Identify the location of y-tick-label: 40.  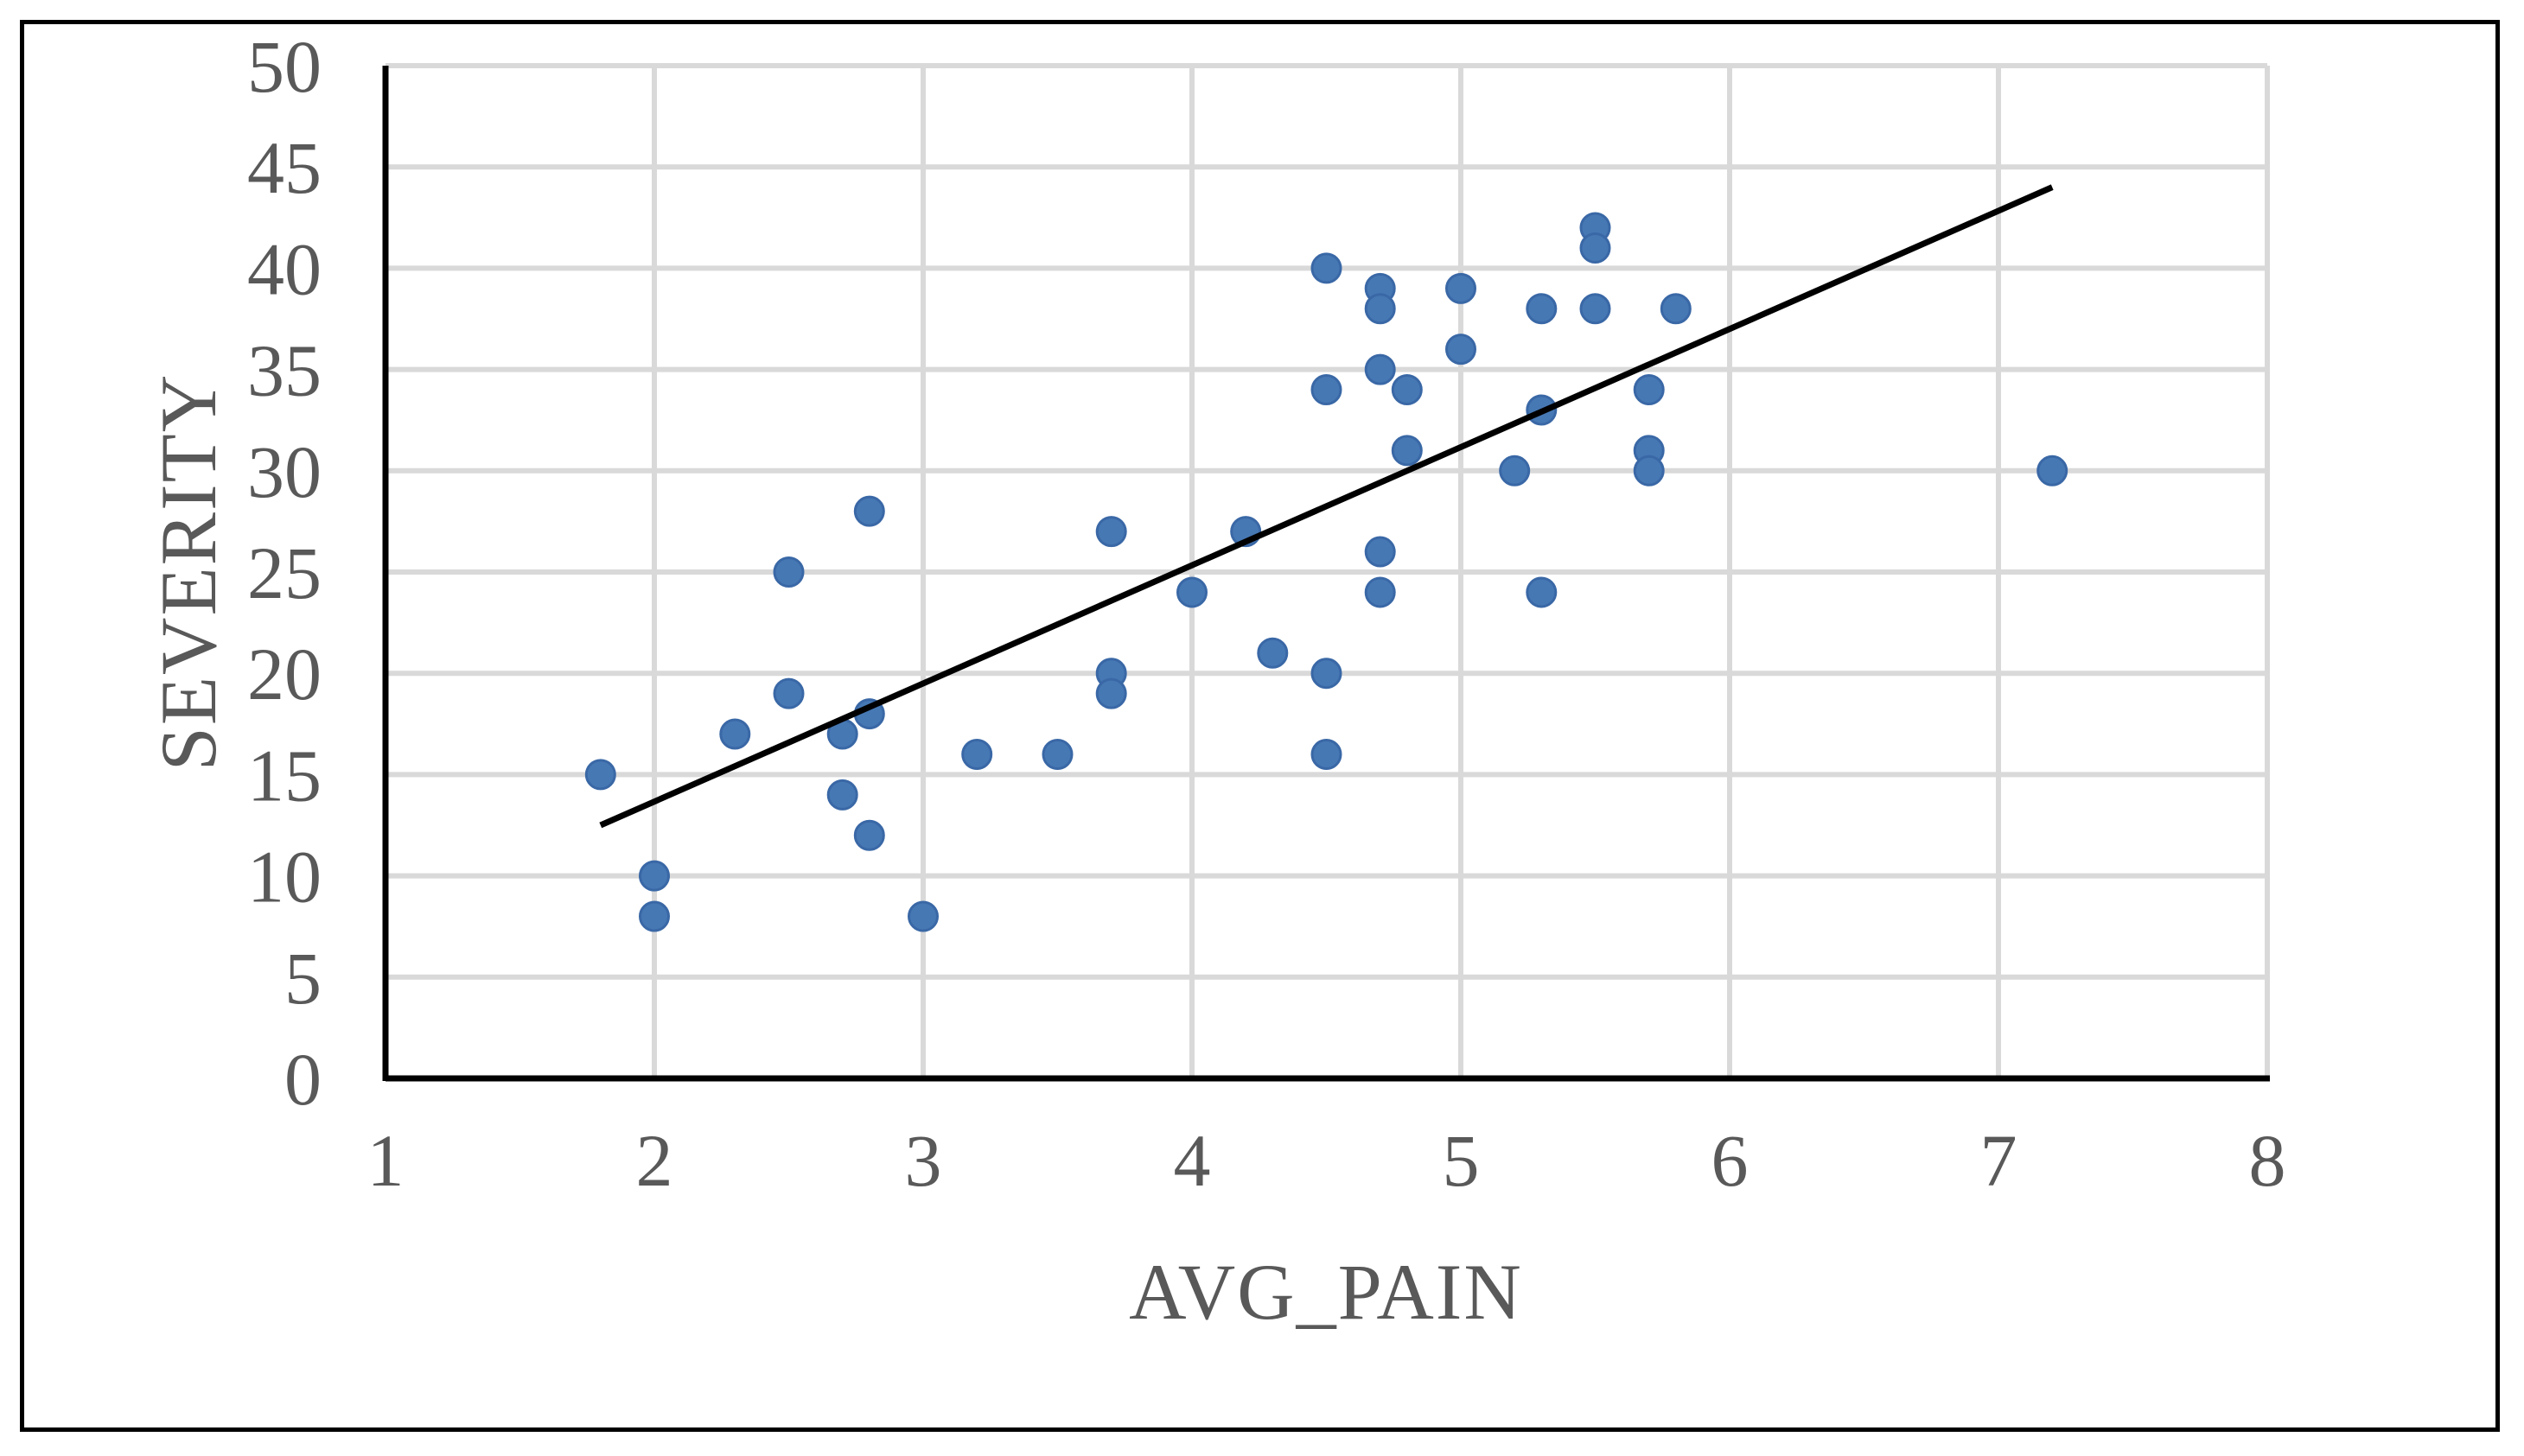
(284, 268).